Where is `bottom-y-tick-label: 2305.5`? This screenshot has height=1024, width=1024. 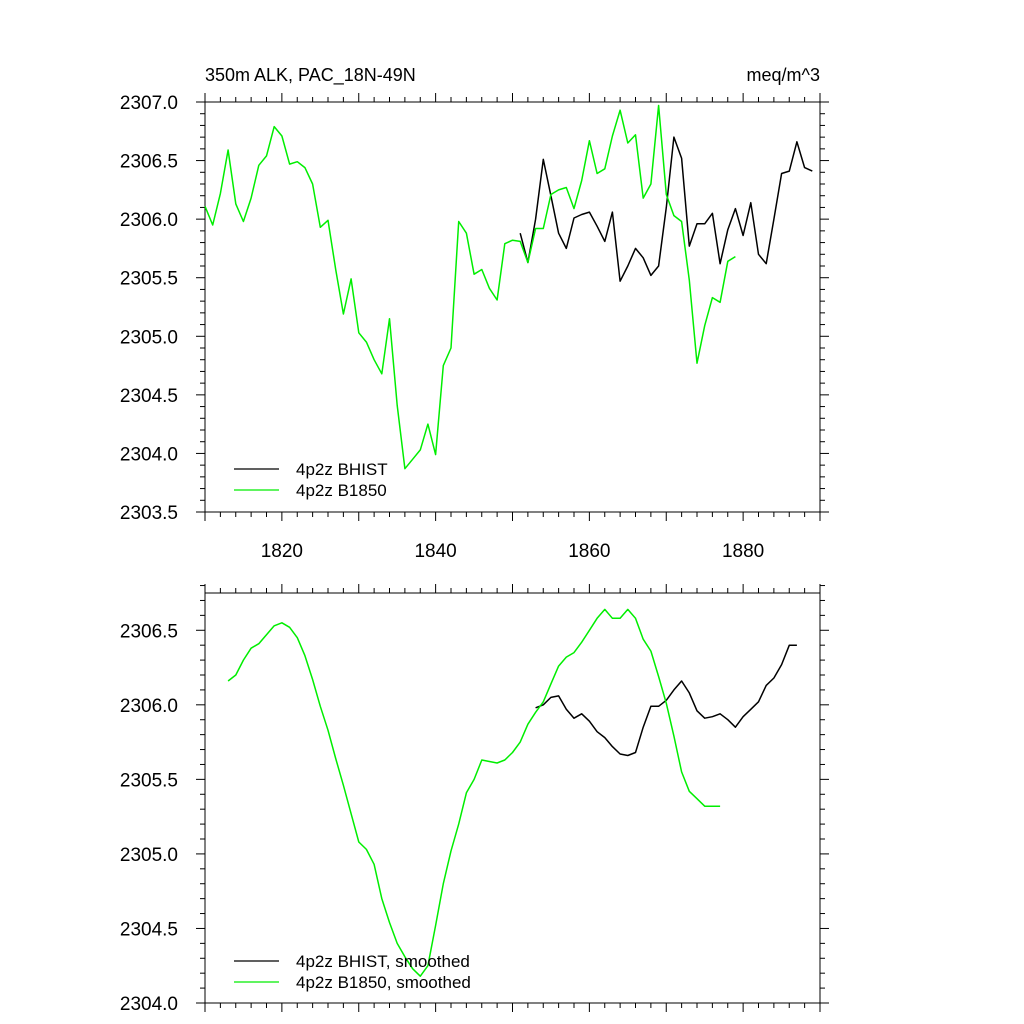
bottom-y-tick-label: 2305.5 is located at coordinates (149, 780).